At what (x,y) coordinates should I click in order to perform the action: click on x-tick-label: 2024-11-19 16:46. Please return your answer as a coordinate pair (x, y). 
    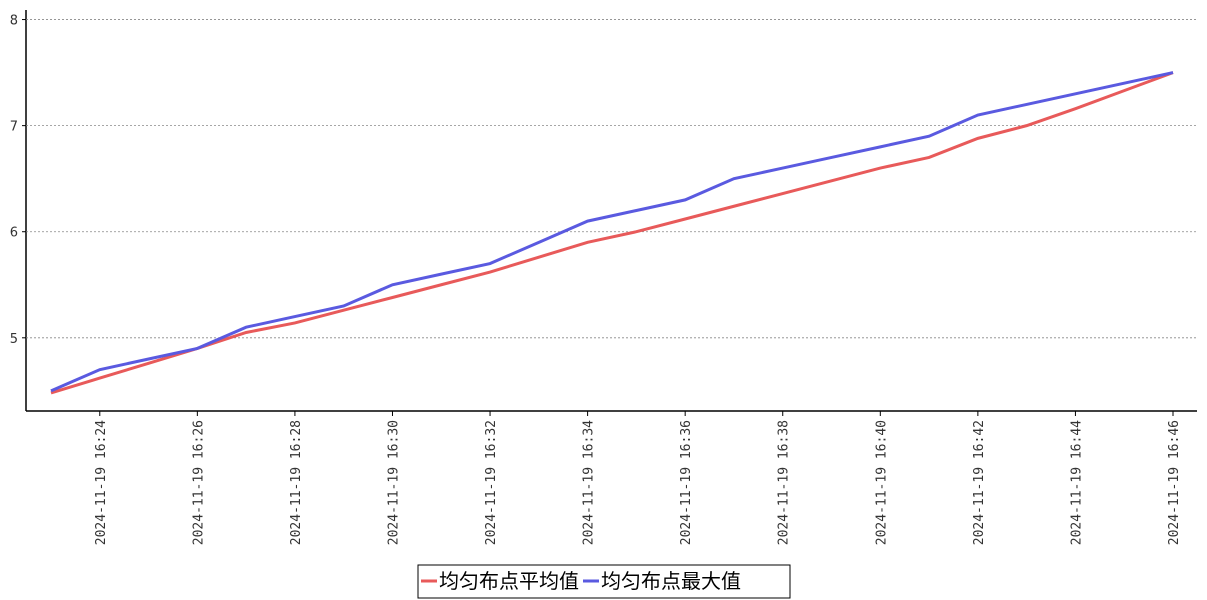
    Looking at the image, I should click on (1174, 482).